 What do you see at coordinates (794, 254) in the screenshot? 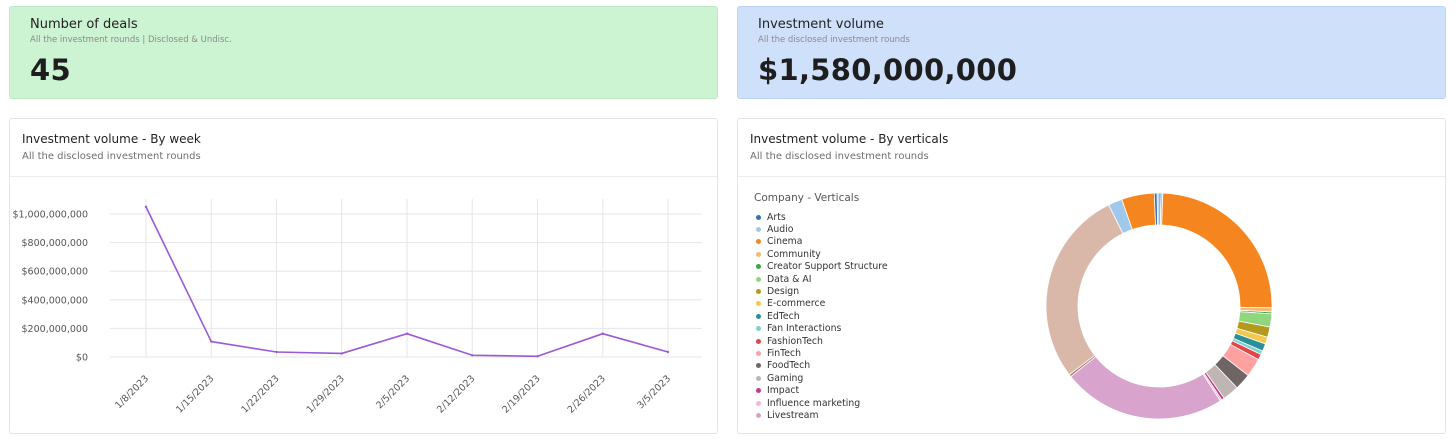
I see `legend-label: Community` at bounding box center [794, 254].